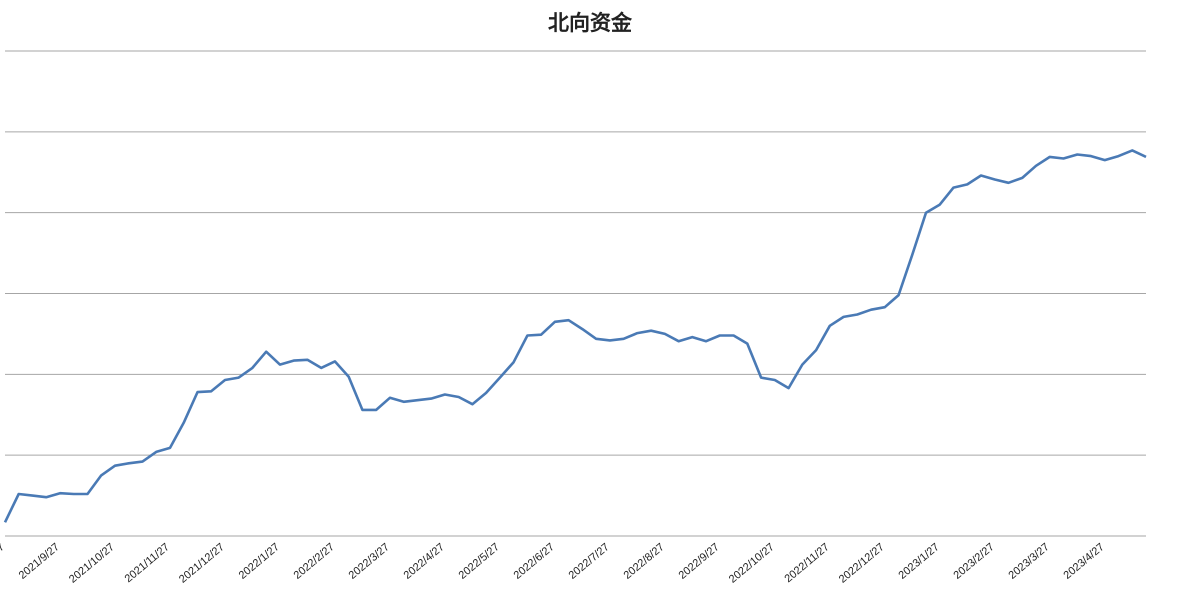  What do you see at coordinates (314, 561) in the screenshot?
I see `x-tick-label: 2022/2/27` at bounding box center [314, 561].